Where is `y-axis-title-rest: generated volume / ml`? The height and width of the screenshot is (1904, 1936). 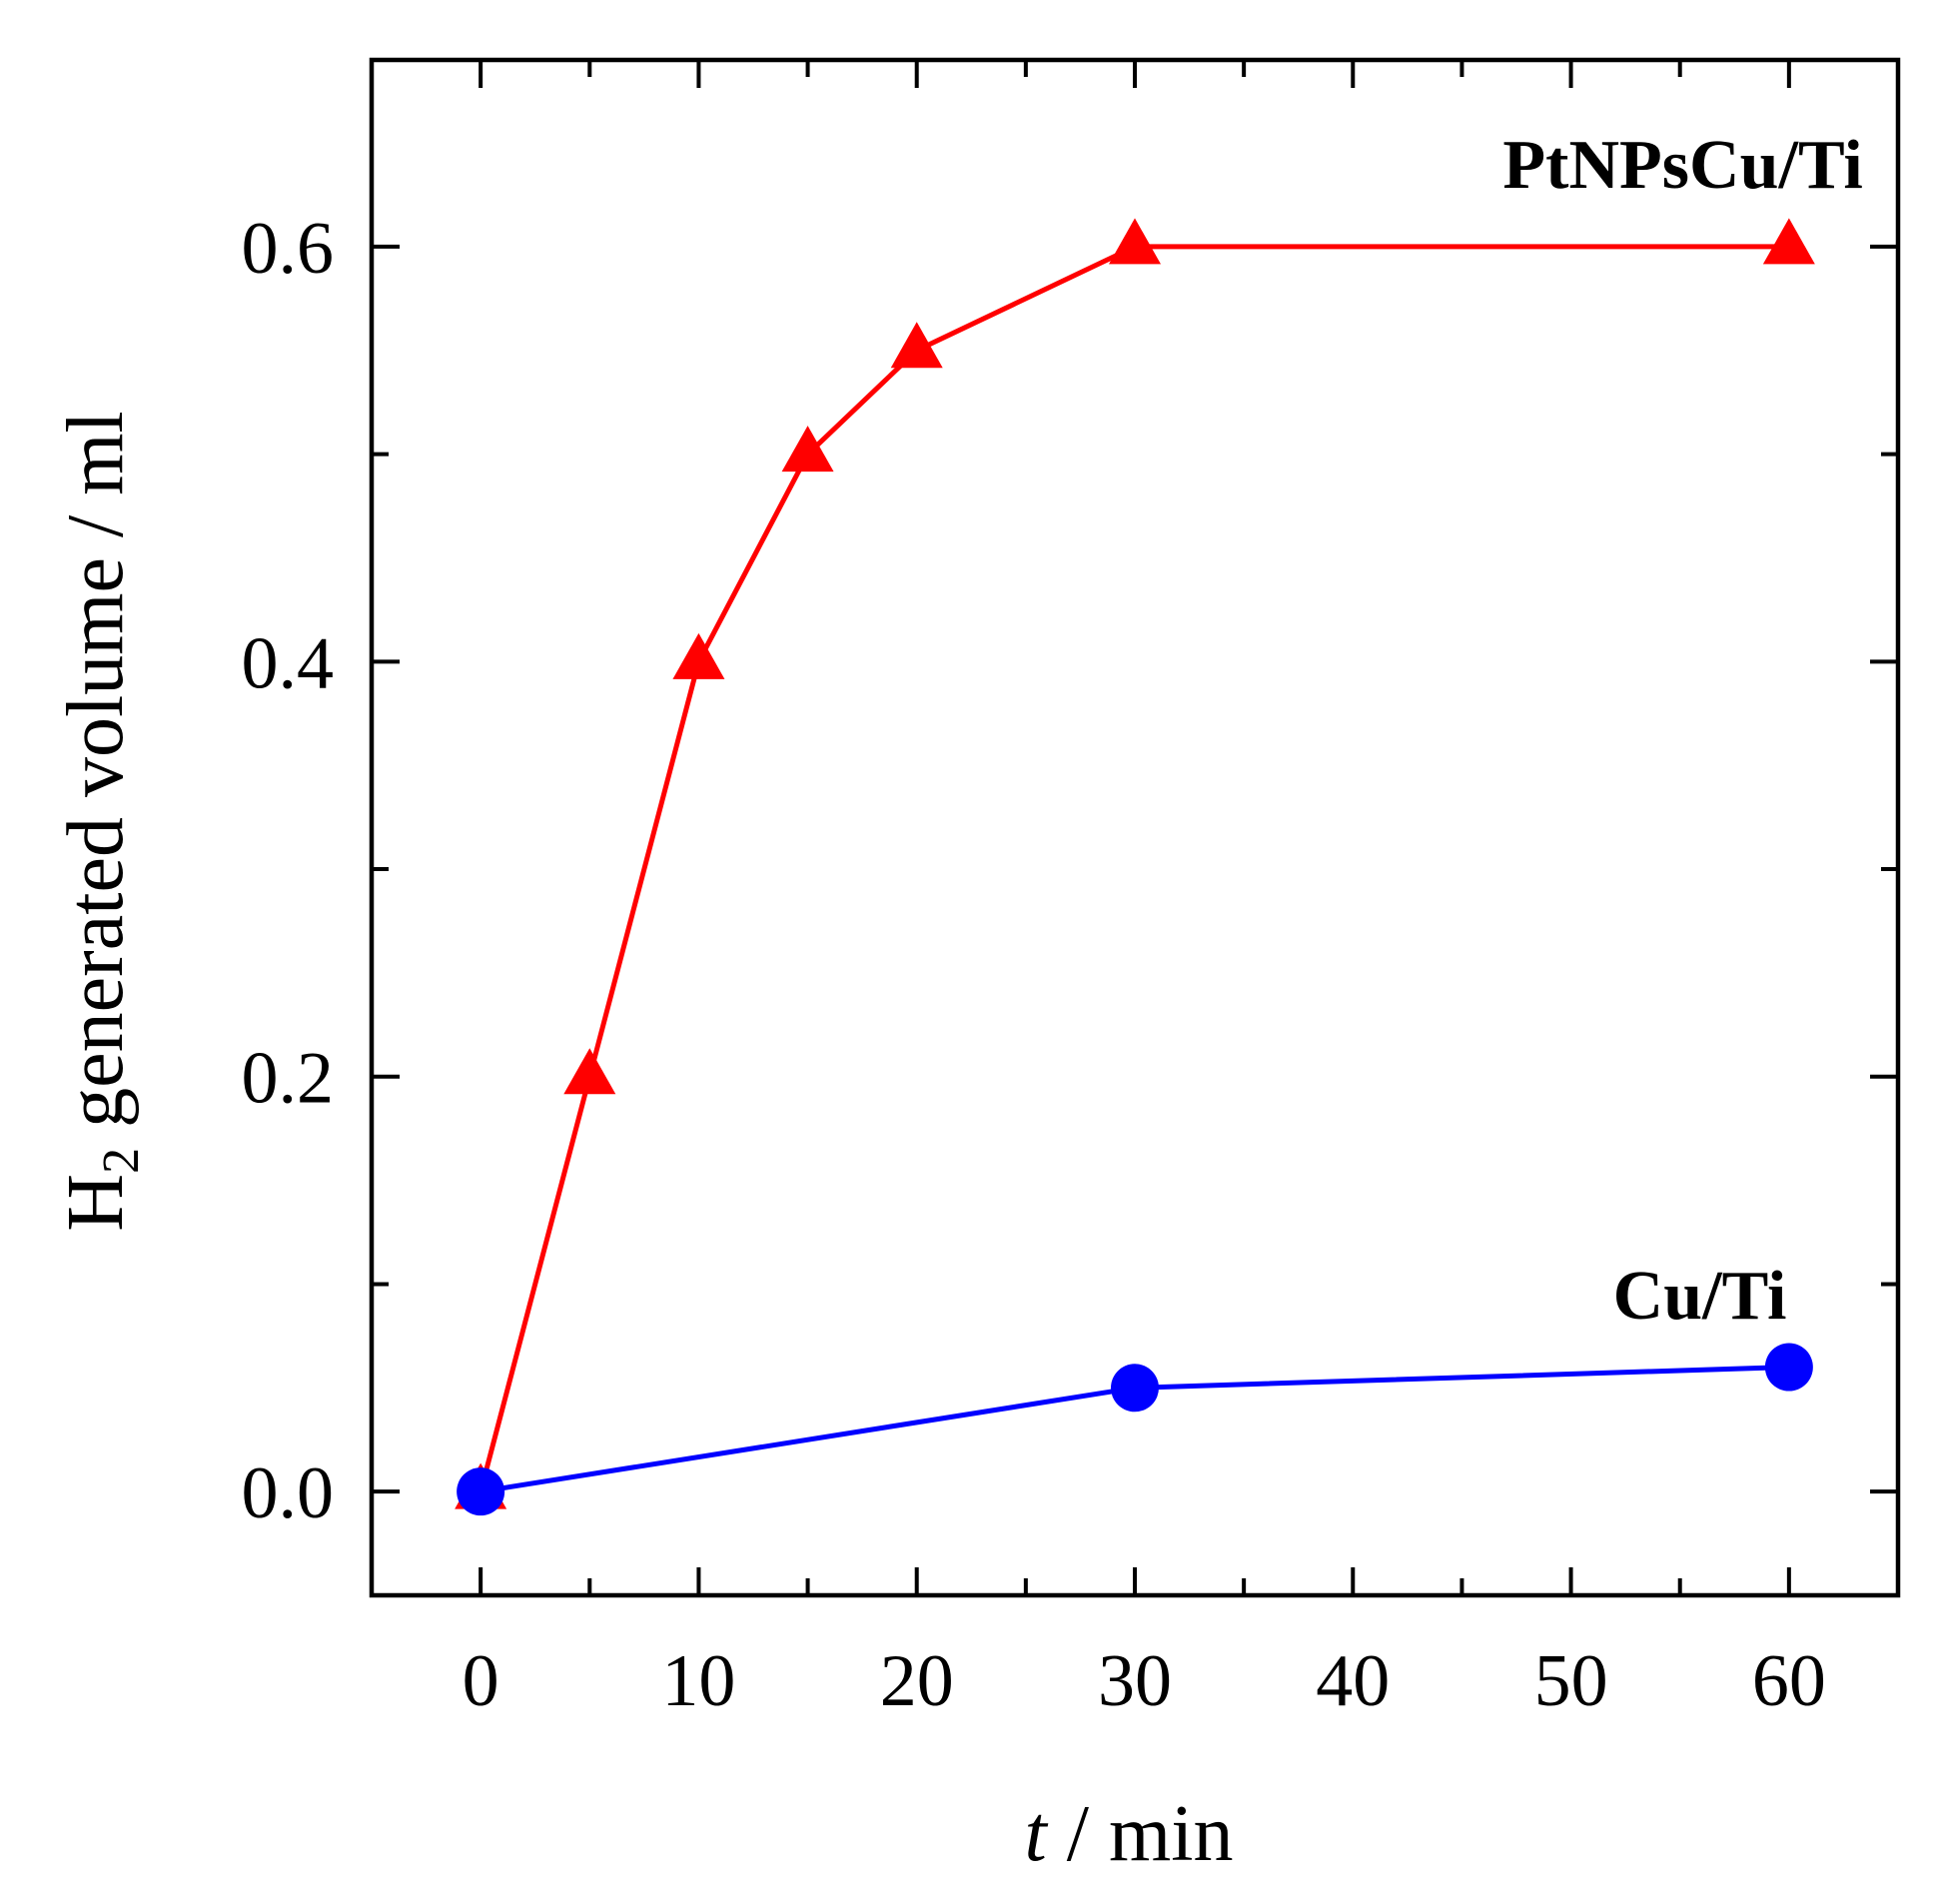 y-axis-title-rest: generated volume / ml is located at coordinates (96, 779).